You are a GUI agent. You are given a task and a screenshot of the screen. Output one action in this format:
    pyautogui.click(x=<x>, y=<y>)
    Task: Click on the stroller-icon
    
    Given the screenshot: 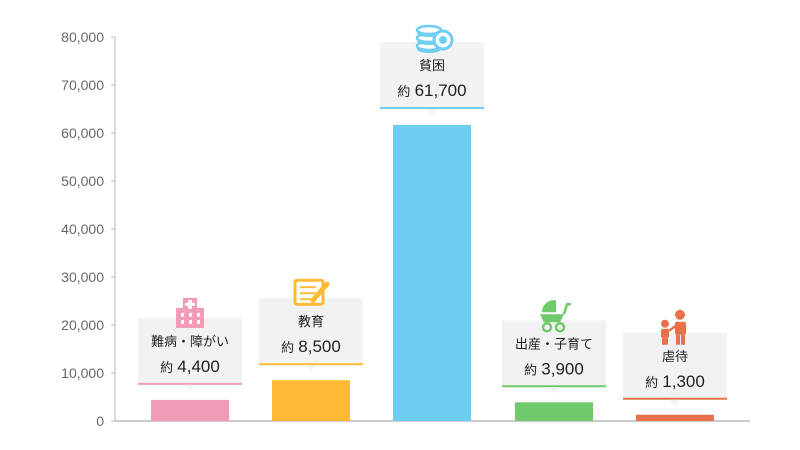 What is the action you would take?
    pyautogui.click(x=555, y=316)
    